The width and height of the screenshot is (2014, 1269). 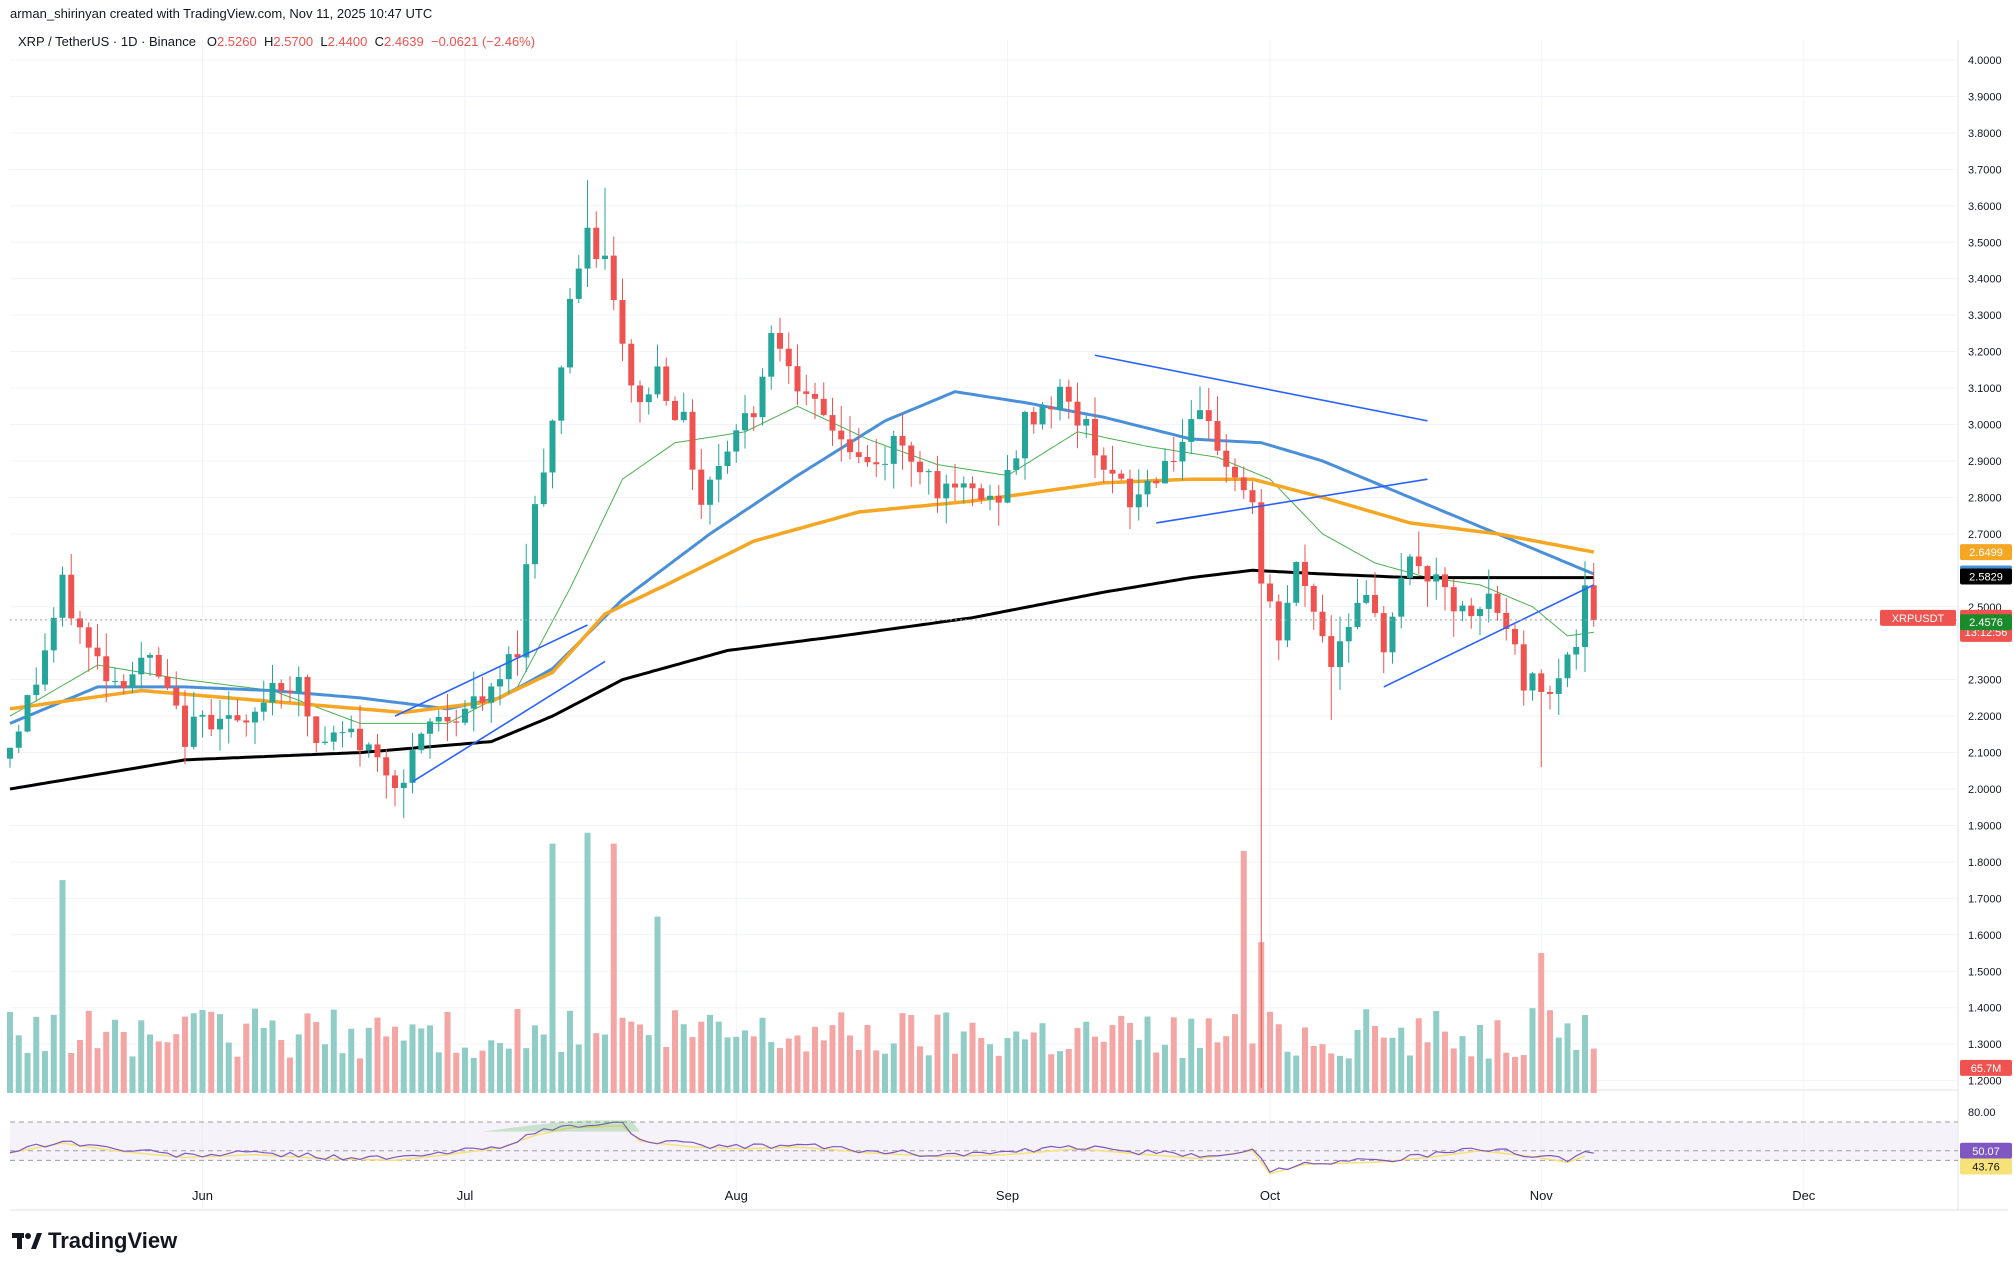 I want to click on open-label: O, so click(x=211, y=41).